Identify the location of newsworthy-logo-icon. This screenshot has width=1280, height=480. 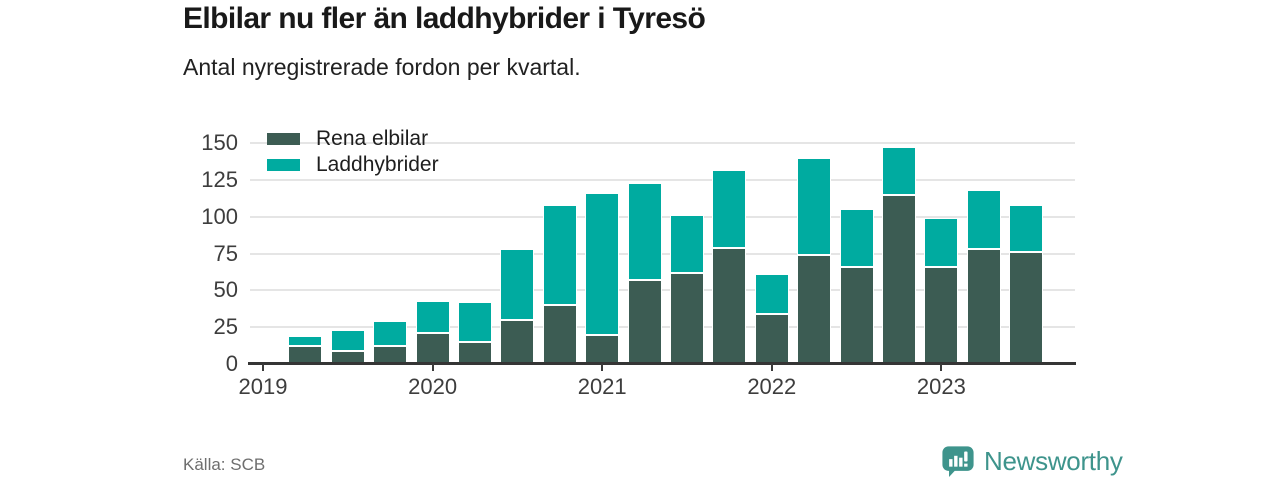
(958, 462).